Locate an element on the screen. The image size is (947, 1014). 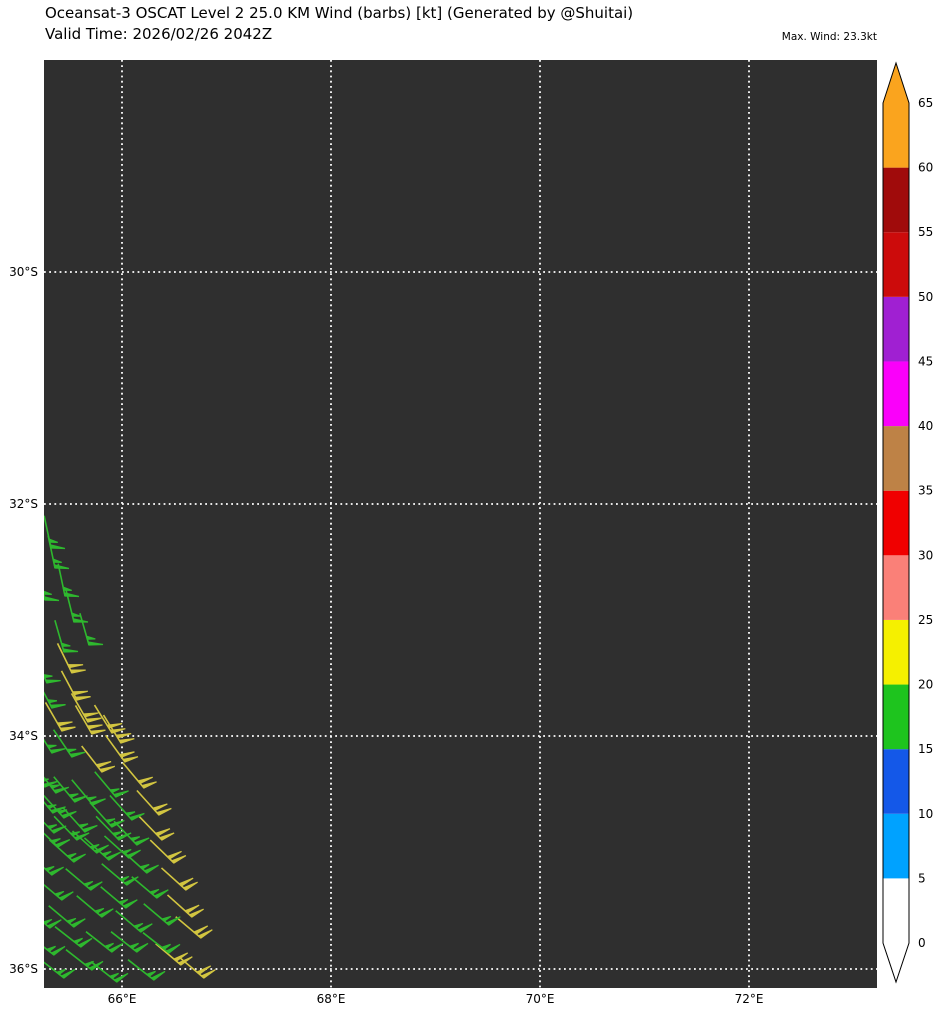
x-tick-label: 70°E is located at coordinates (540, 999).